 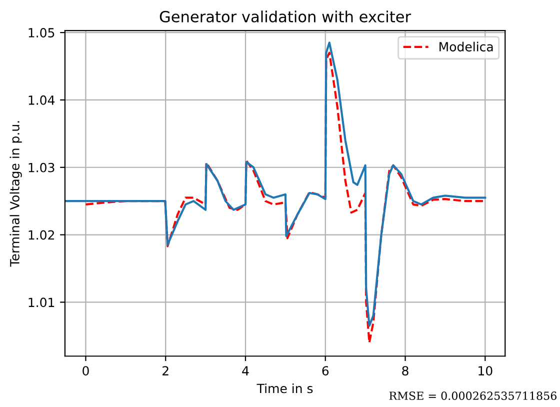 I want to click on y-tick-label: 1.04, so click(x=41, y=100).